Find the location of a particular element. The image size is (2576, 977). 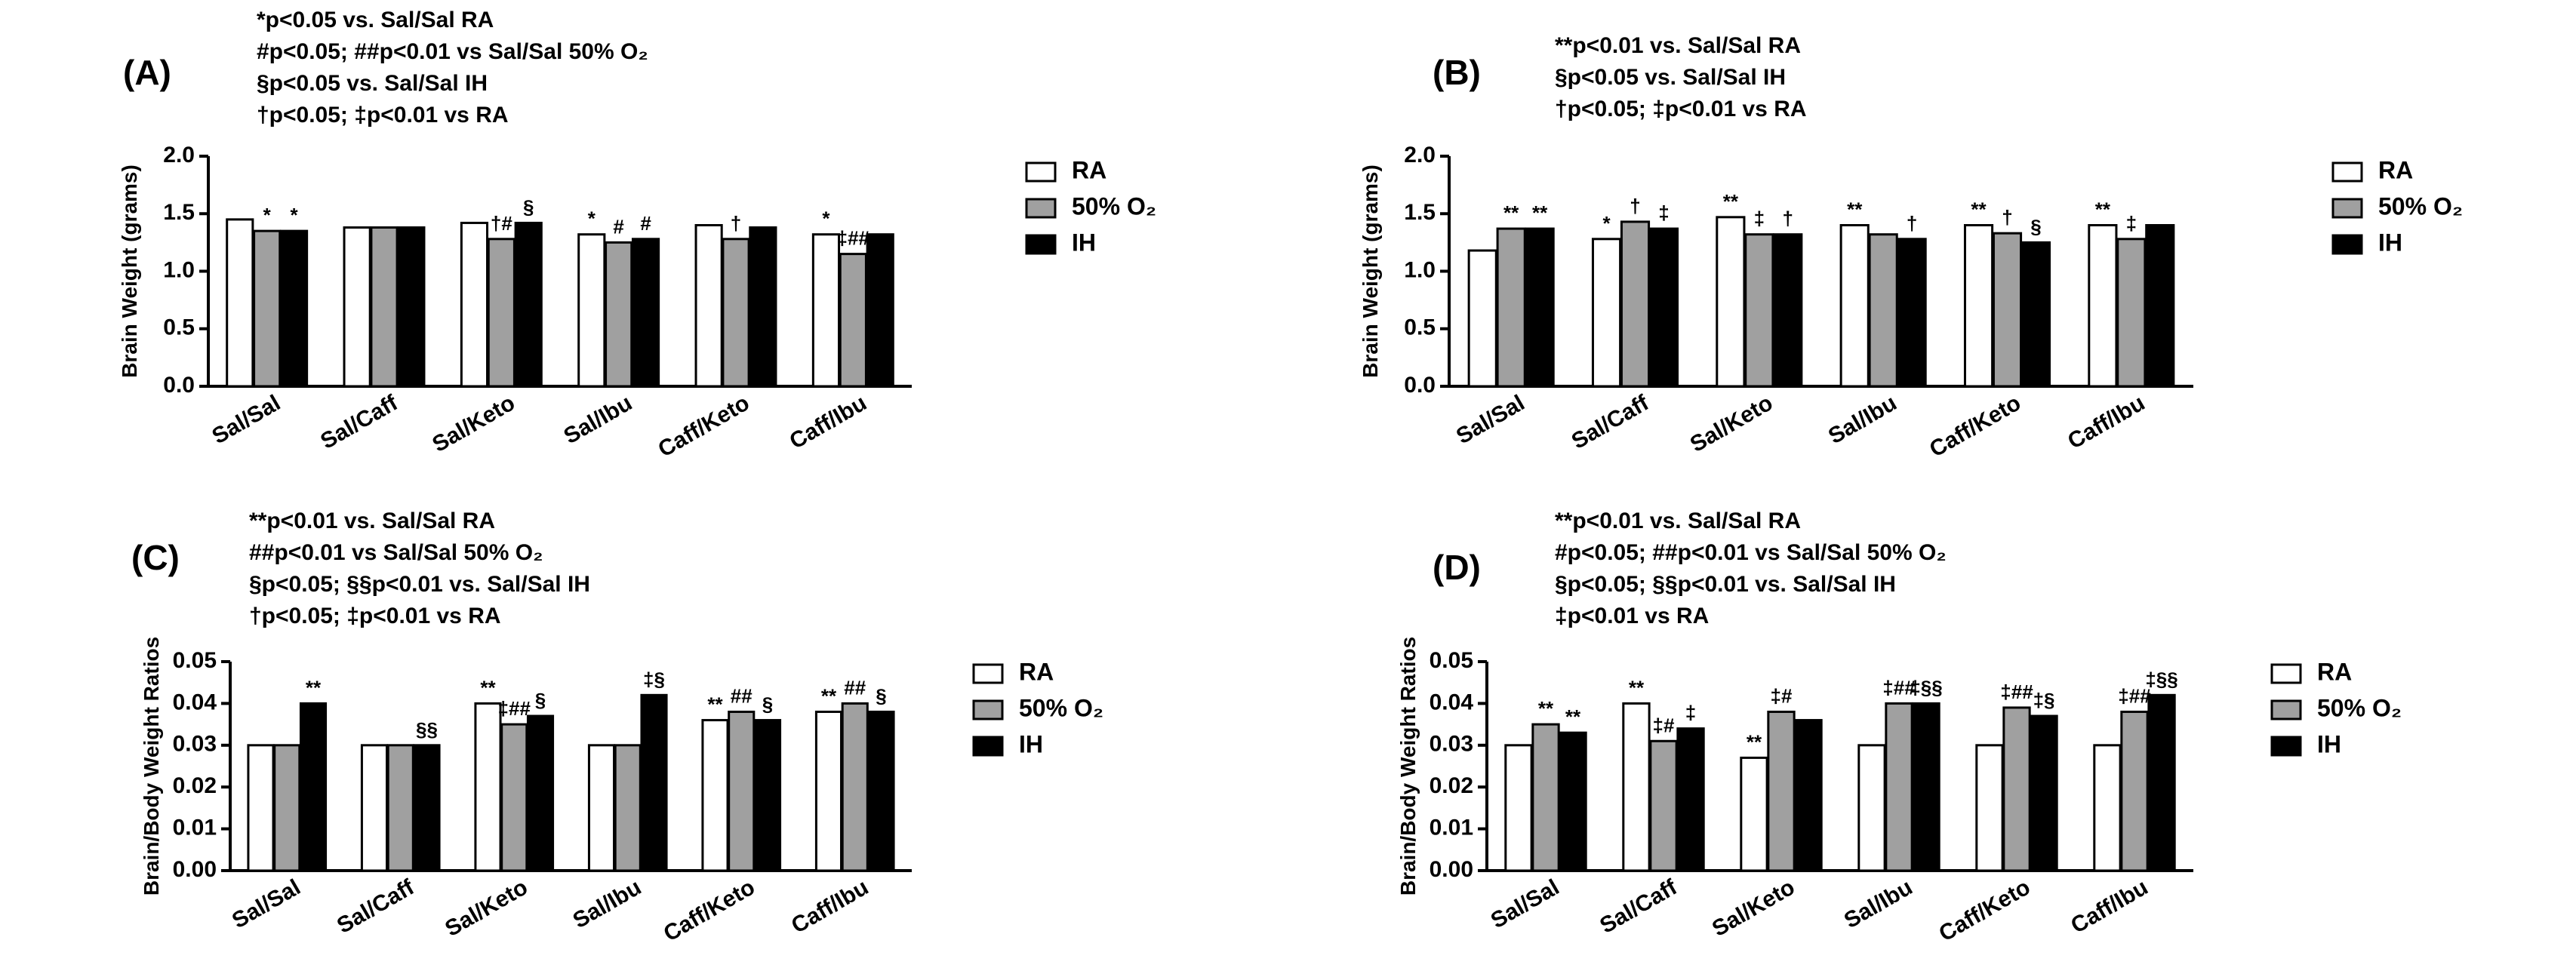

x-tick-label: Sal/Ibu is located at coordinates (1862, 419).